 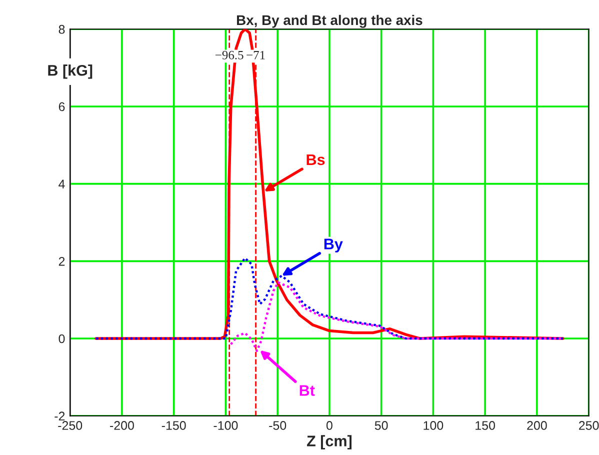 I want to click on ref-line-label: −96.5, so click(x=229, y=55).